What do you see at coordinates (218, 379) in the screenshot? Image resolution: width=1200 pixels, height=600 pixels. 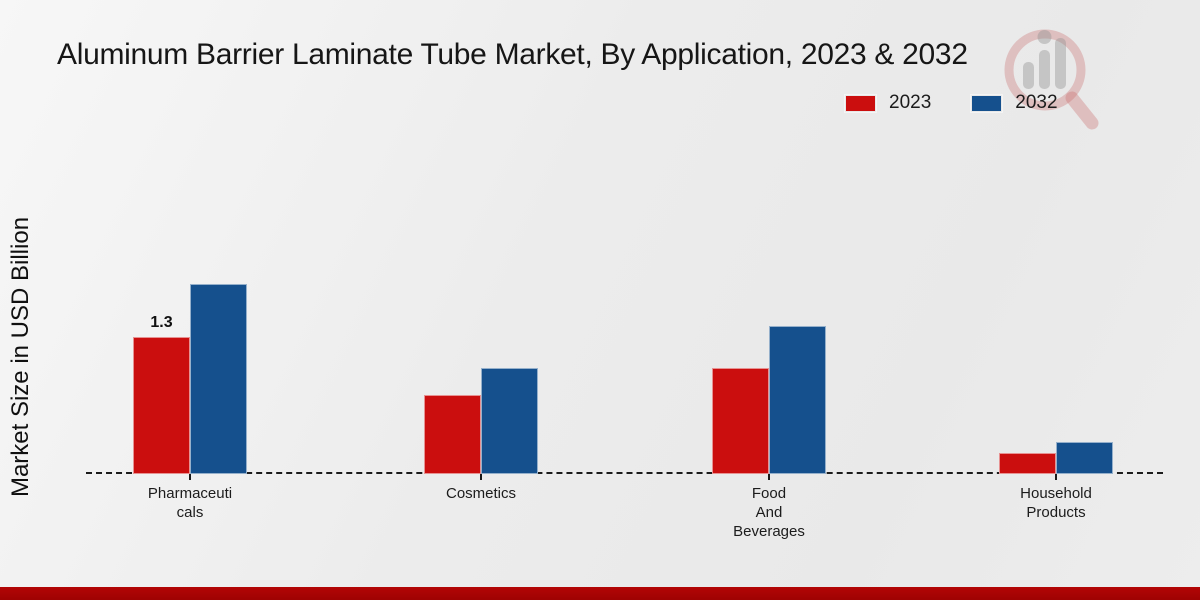 I see `bar-2032-pharmaceuticals` at bounding box center [218, 379].